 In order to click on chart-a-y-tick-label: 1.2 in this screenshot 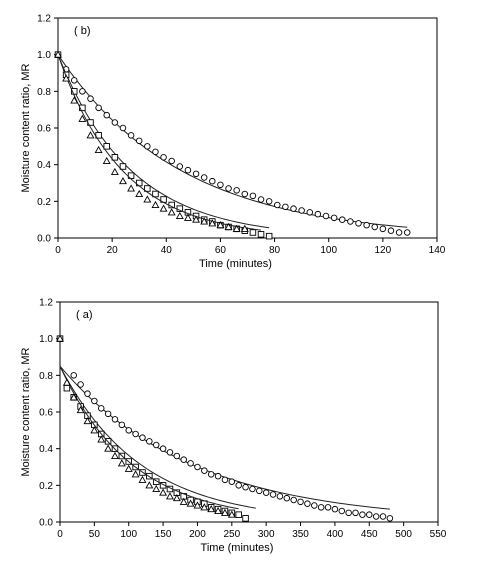, I will do `click(46, 303)`.